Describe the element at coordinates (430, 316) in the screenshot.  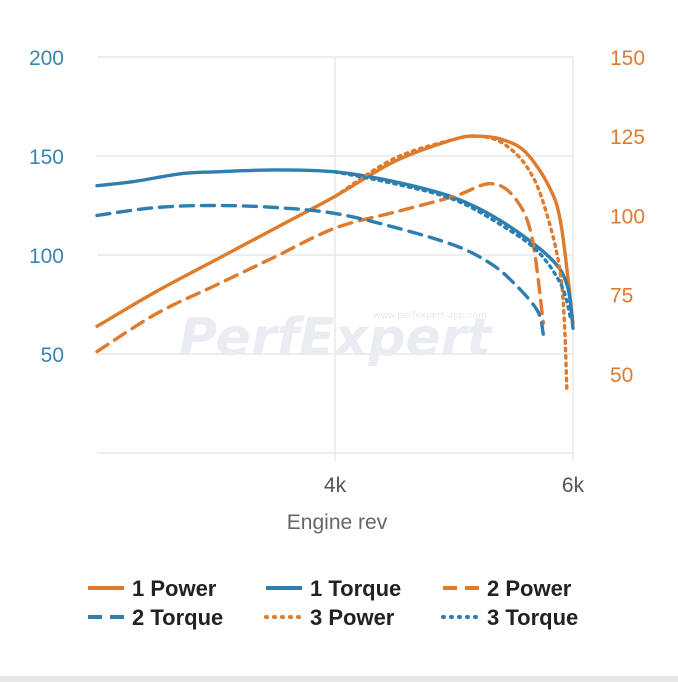
I see `watermark-url: www.perfexpert-app.com` at that location.